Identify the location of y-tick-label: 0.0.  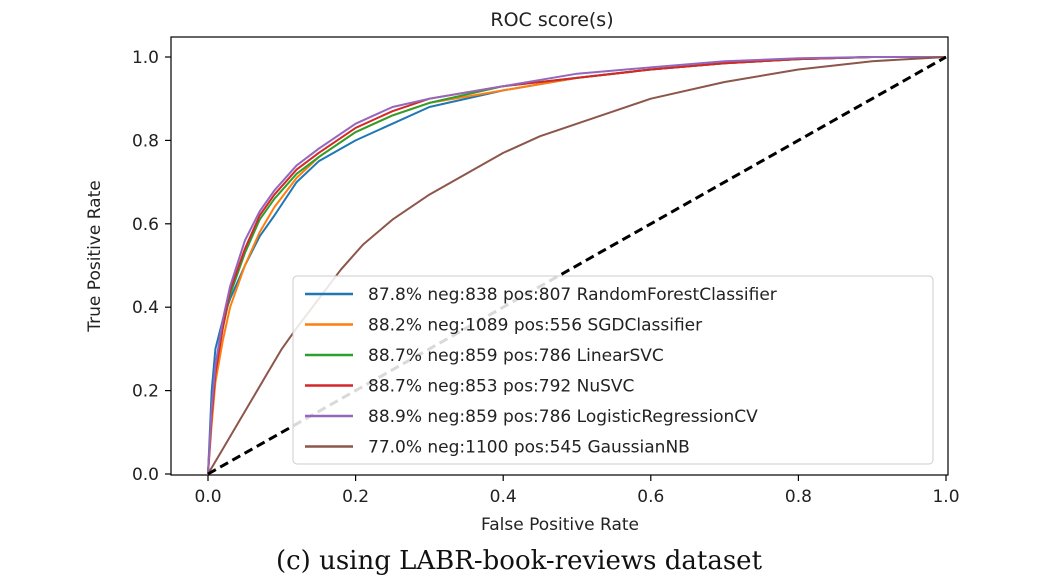
(145, 475).